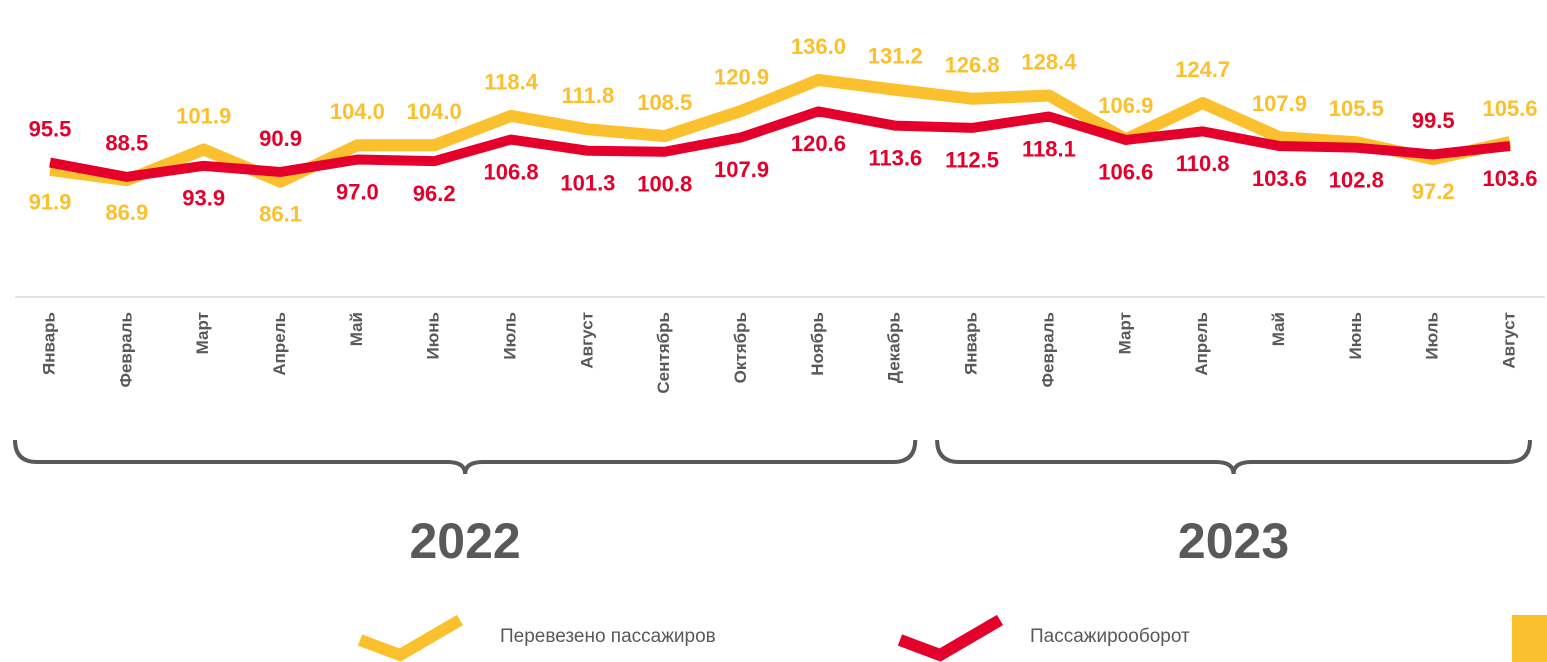 Image resolution: width=1547 pixels, height=662 pixels. Describe the element at coordinates (818, 143) in the screenshot. I see `data-label: 120.6` at that location.